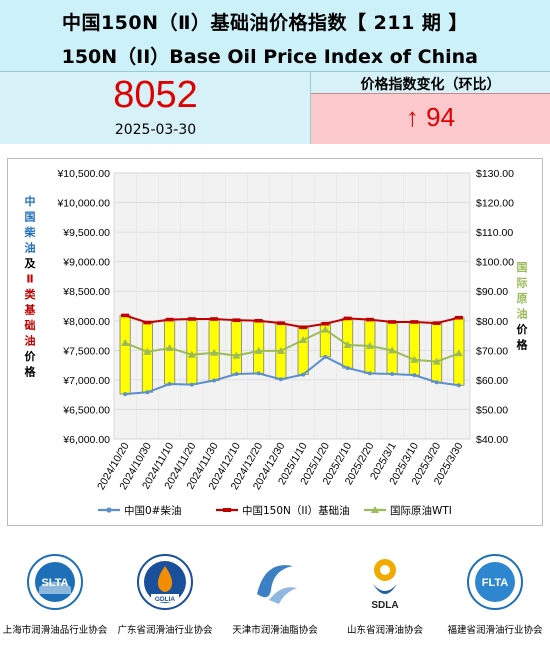 This screenshot has height=652, width=550. Describe the element at coordinates (492, 381) in the screenshot. I see `right-tick-label: $60.00` at that location.